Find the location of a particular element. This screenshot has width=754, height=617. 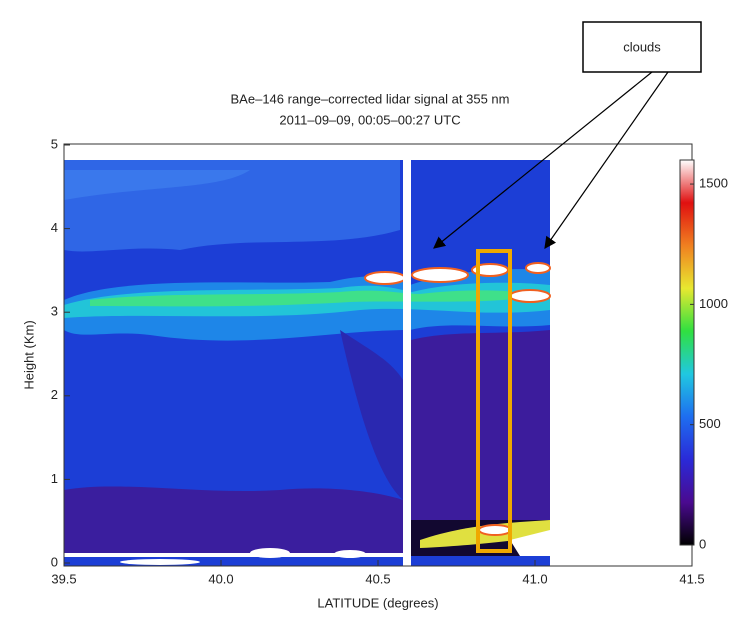

y-tick-label: 2 is located at coordinates (54, 394).